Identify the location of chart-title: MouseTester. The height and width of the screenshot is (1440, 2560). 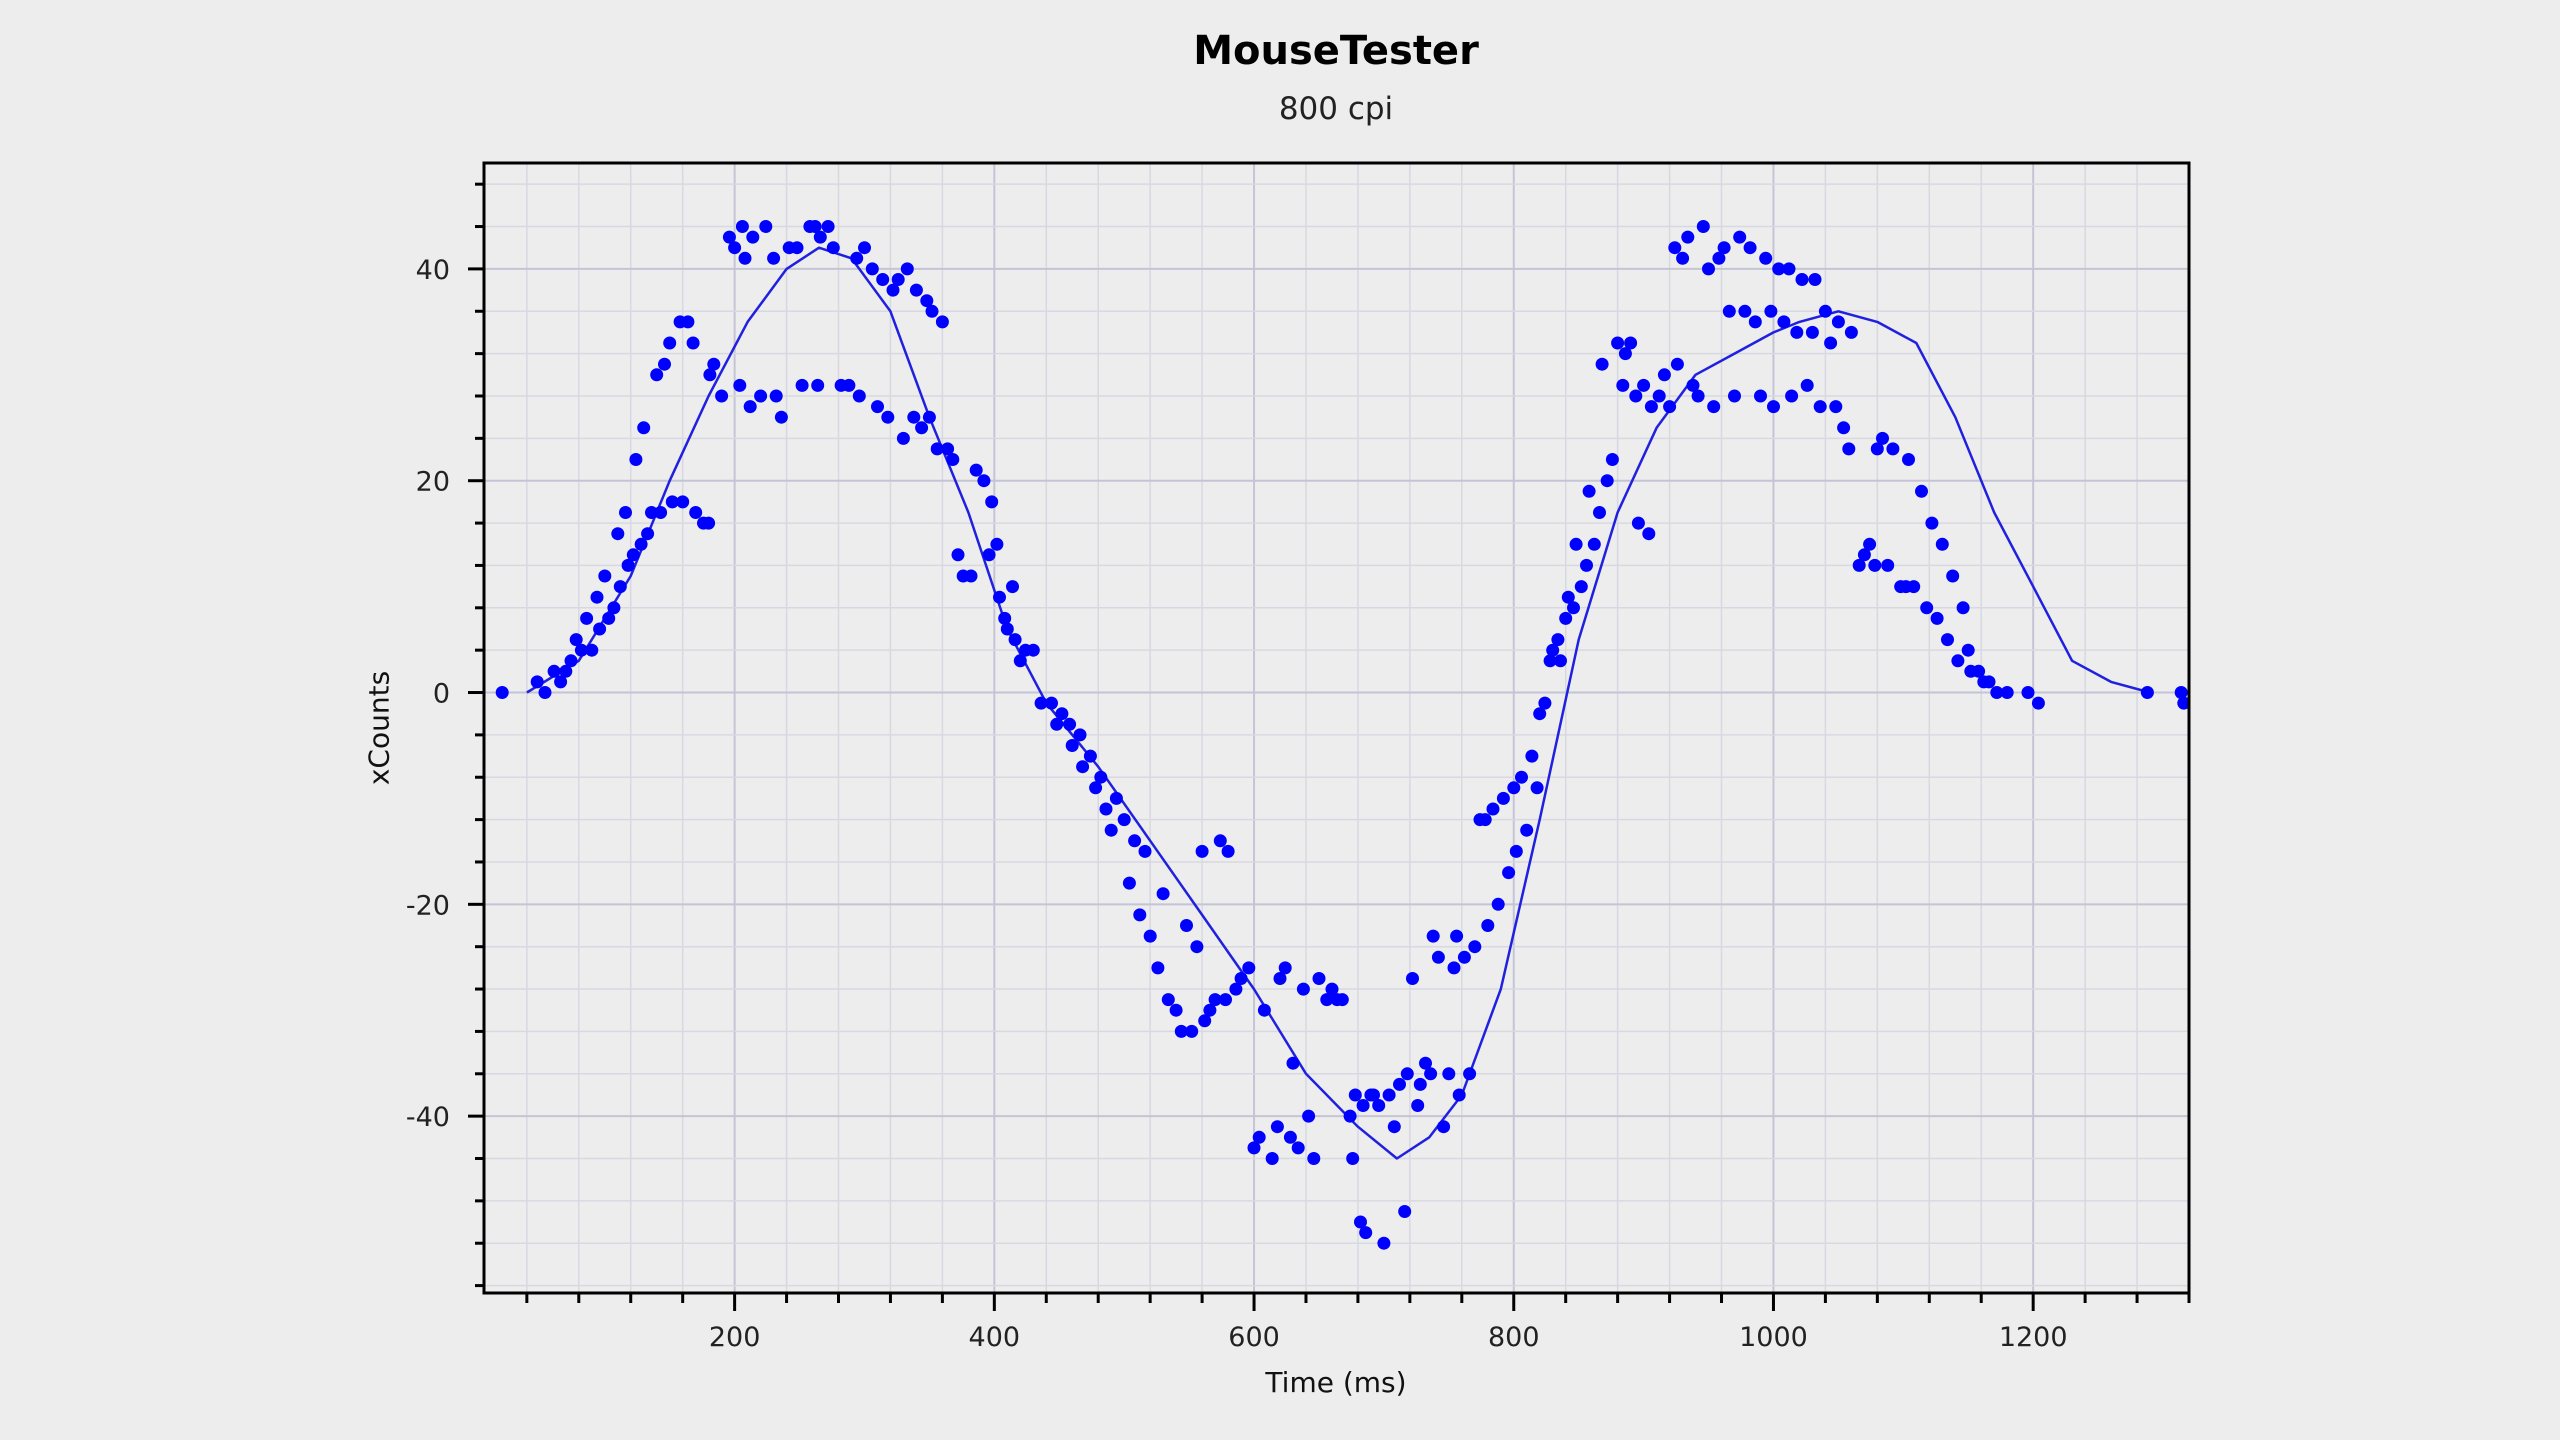
(1336, 51).